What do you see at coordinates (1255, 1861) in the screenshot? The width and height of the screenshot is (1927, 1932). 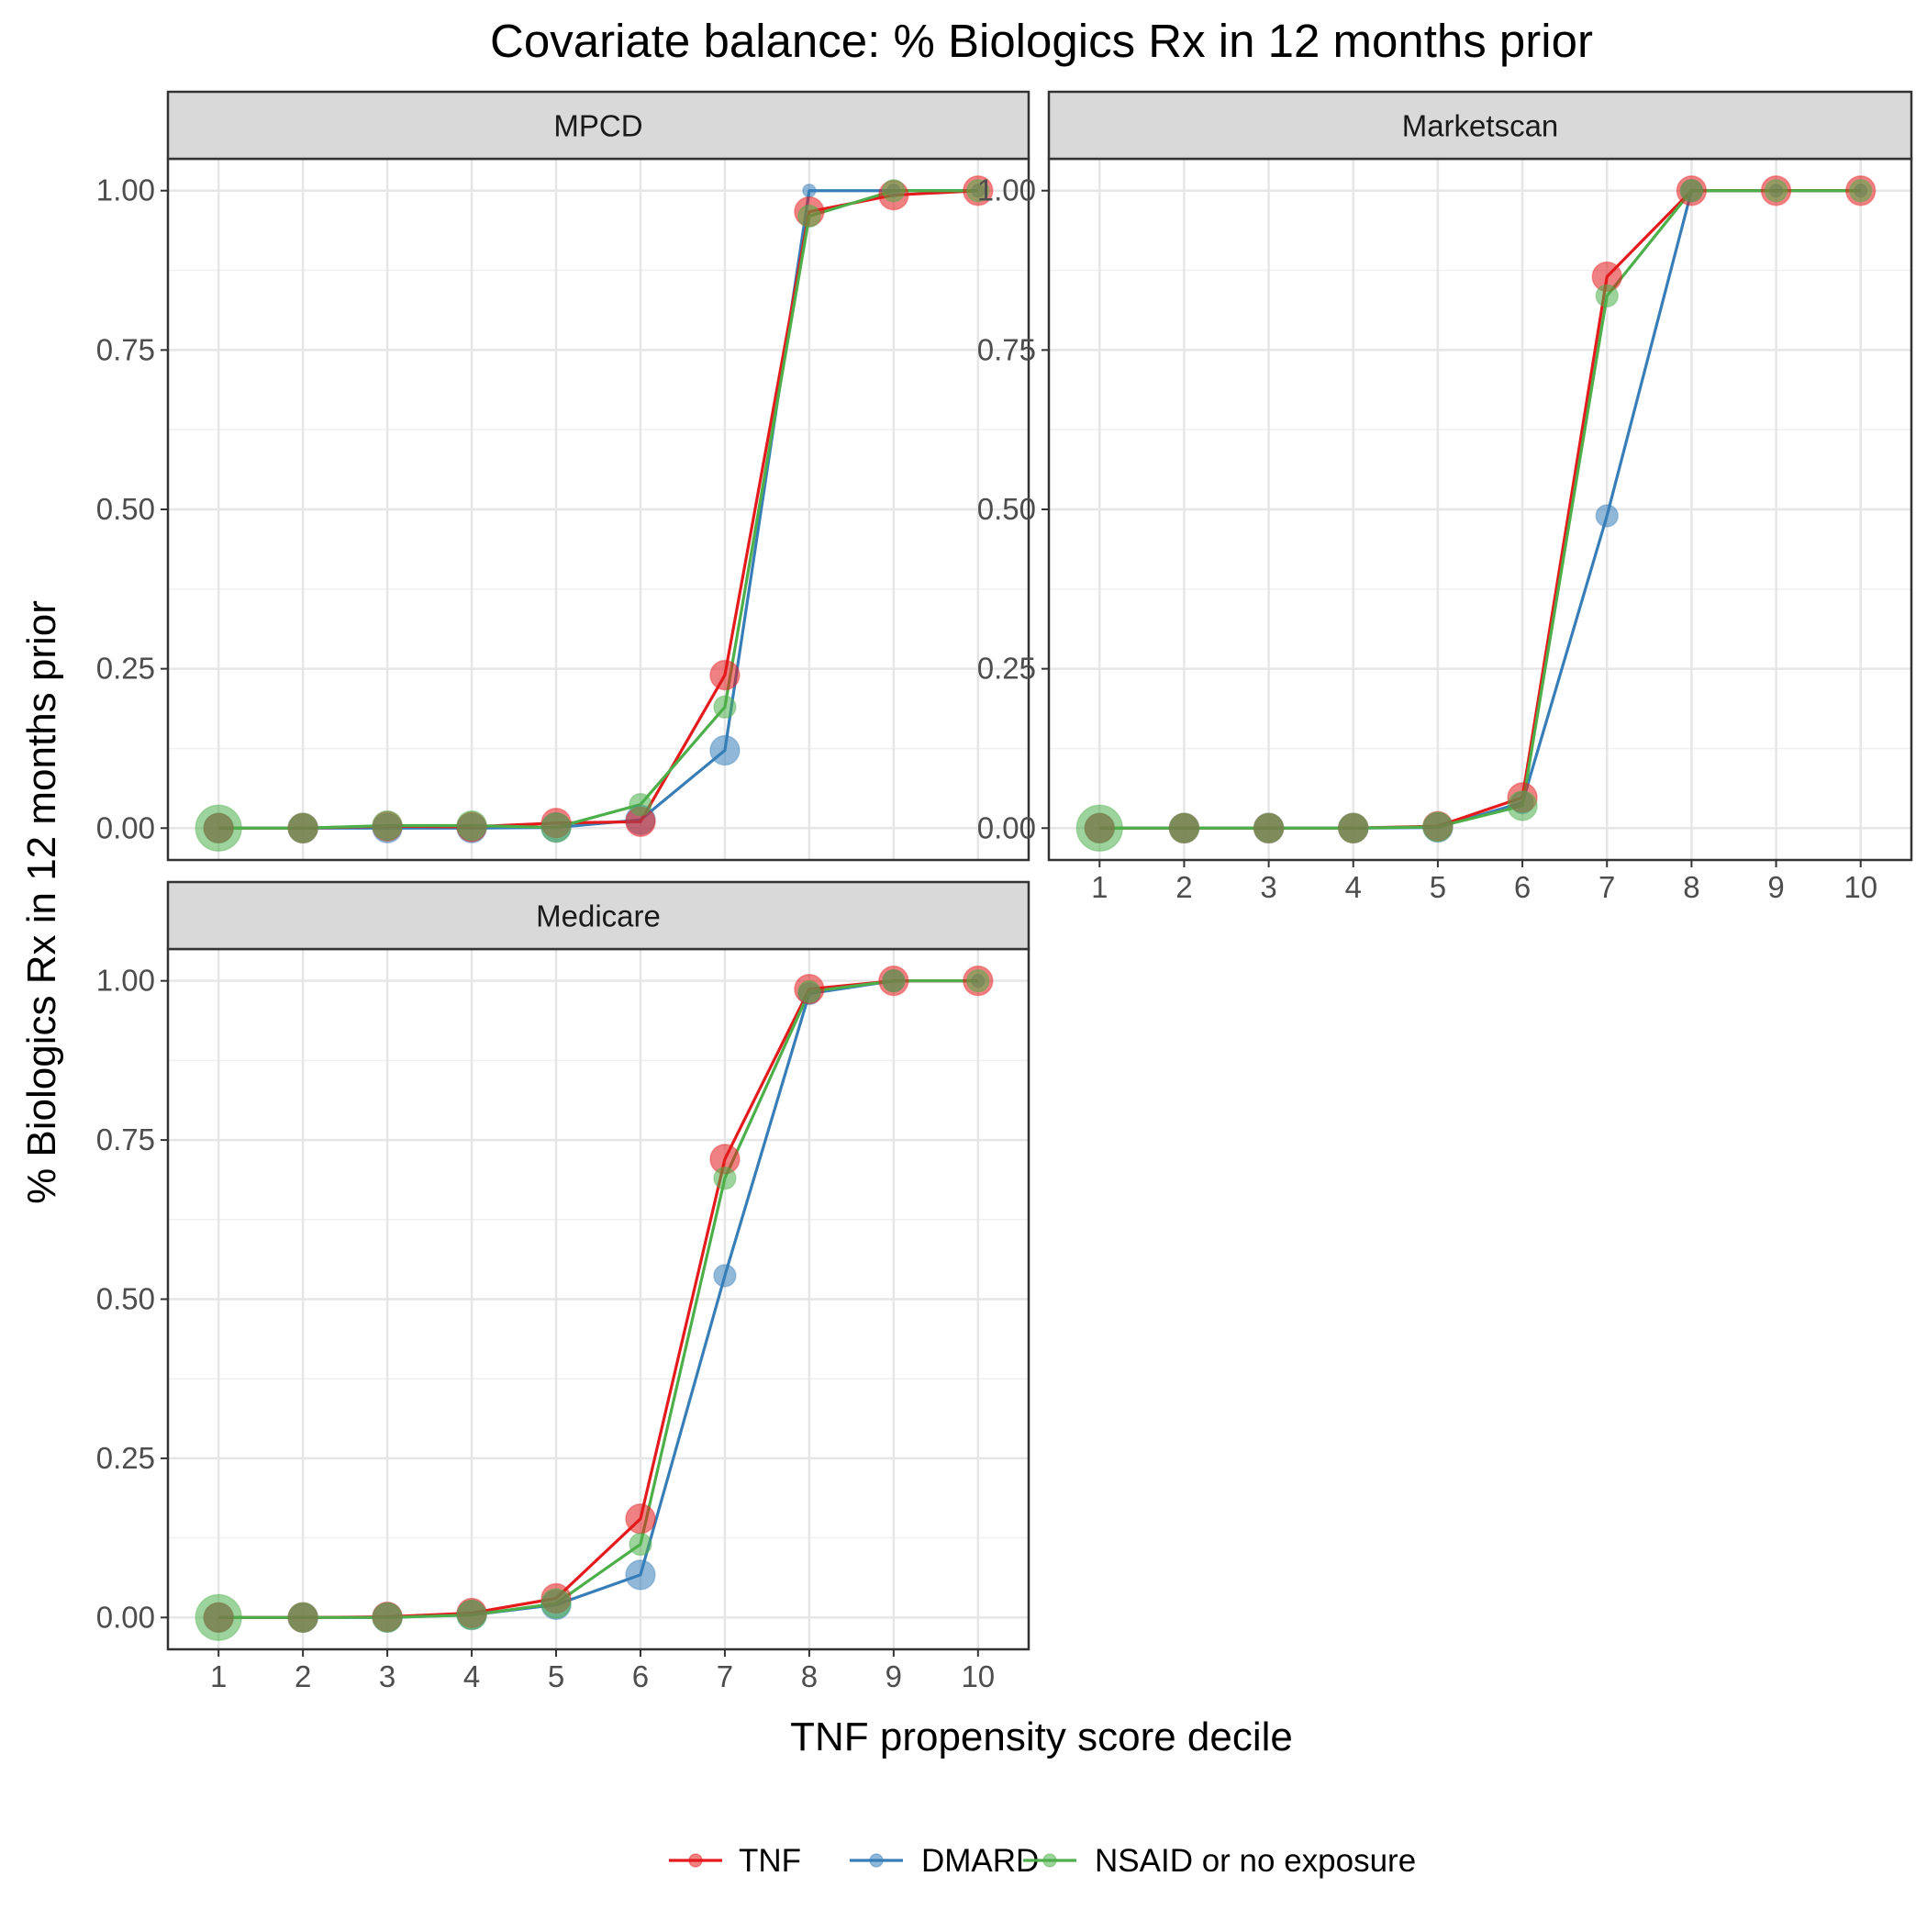 I see `legend-label: NSAID or no exposure` at bounding box center [1255, 1861].